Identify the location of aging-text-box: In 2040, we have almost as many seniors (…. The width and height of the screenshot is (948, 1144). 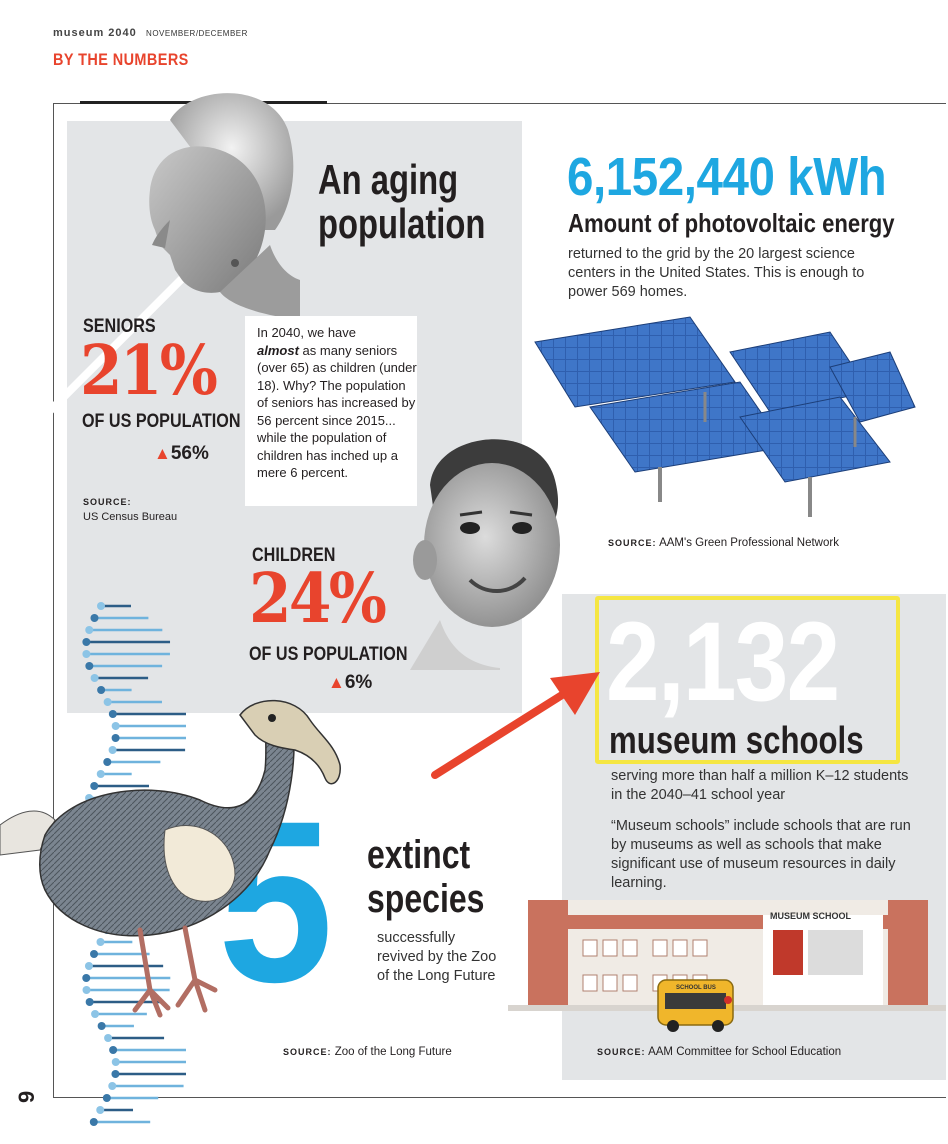
(331, 411).